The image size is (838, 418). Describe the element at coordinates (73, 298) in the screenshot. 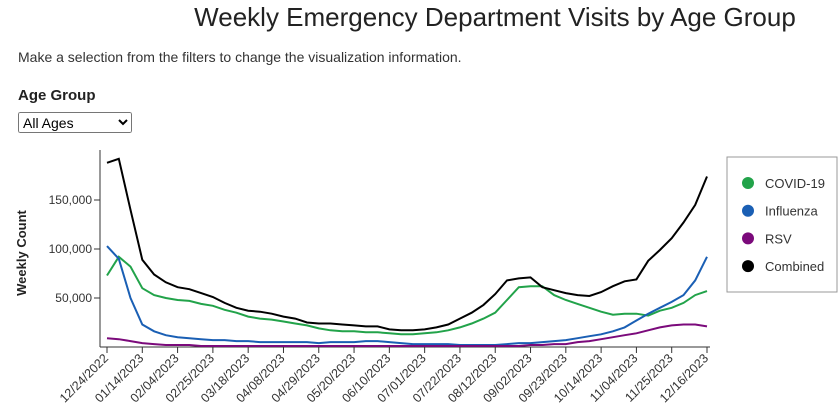

I see `y-tick-label: 50,000` at that location.